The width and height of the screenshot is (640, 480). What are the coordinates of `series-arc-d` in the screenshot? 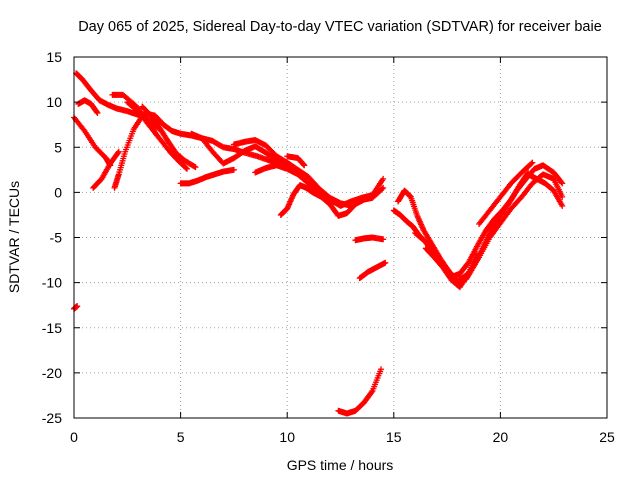 It's located at (106, 169).